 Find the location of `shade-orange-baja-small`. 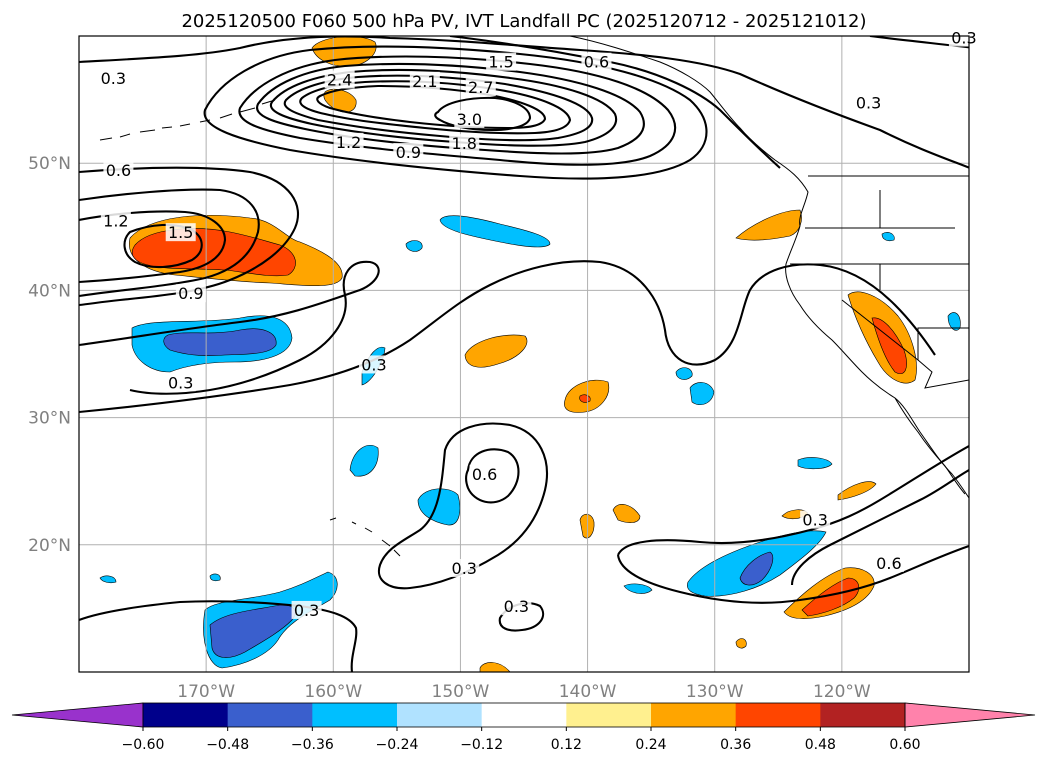

shade-orange-baja-small is located at coordinates (741, 643).